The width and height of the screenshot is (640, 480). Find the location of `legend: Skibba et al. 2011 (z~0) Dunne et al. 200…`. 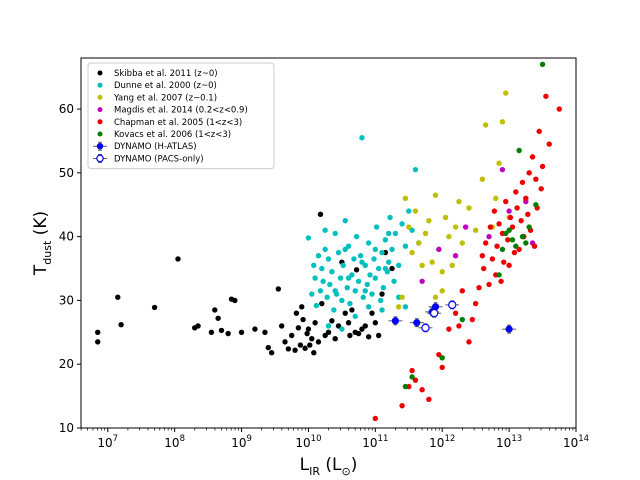

legend: Skibba et al. 2011 (z~0) Dunne et al. 200… is located at coordinates (181, 116).